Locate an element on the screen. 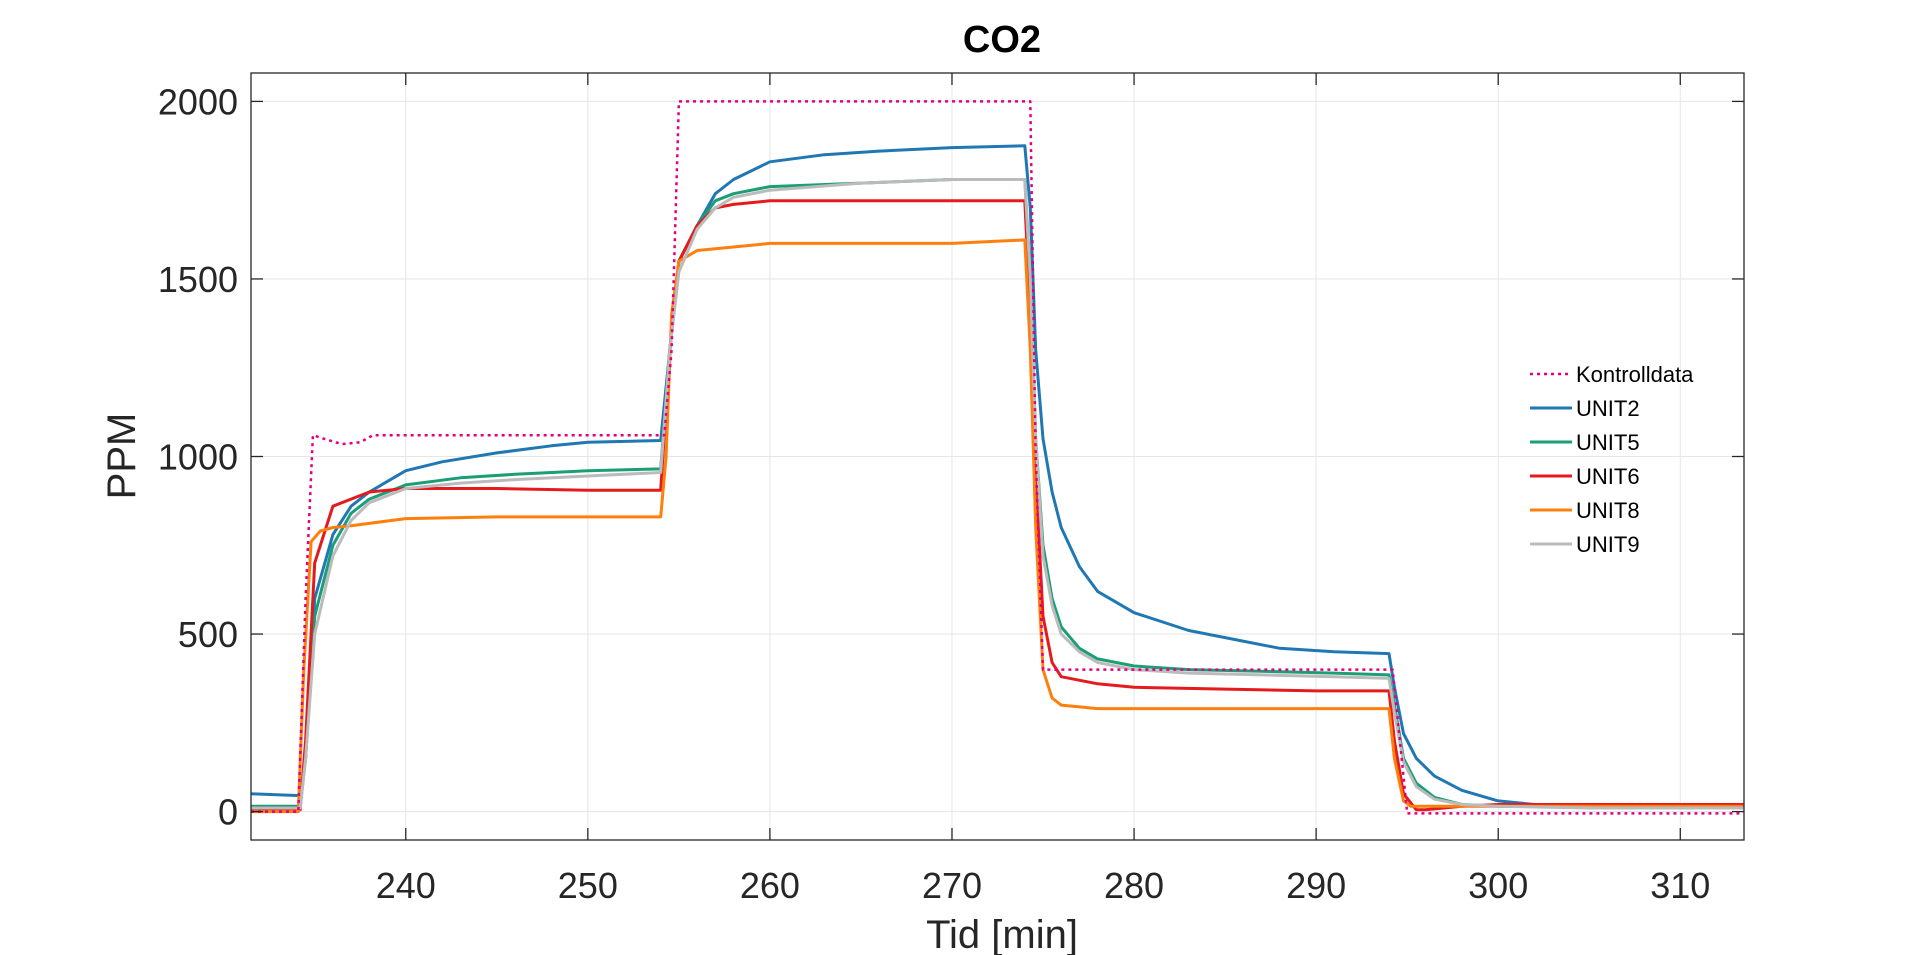  x-tick-label: 290 is located at coordinates (1316, 885).